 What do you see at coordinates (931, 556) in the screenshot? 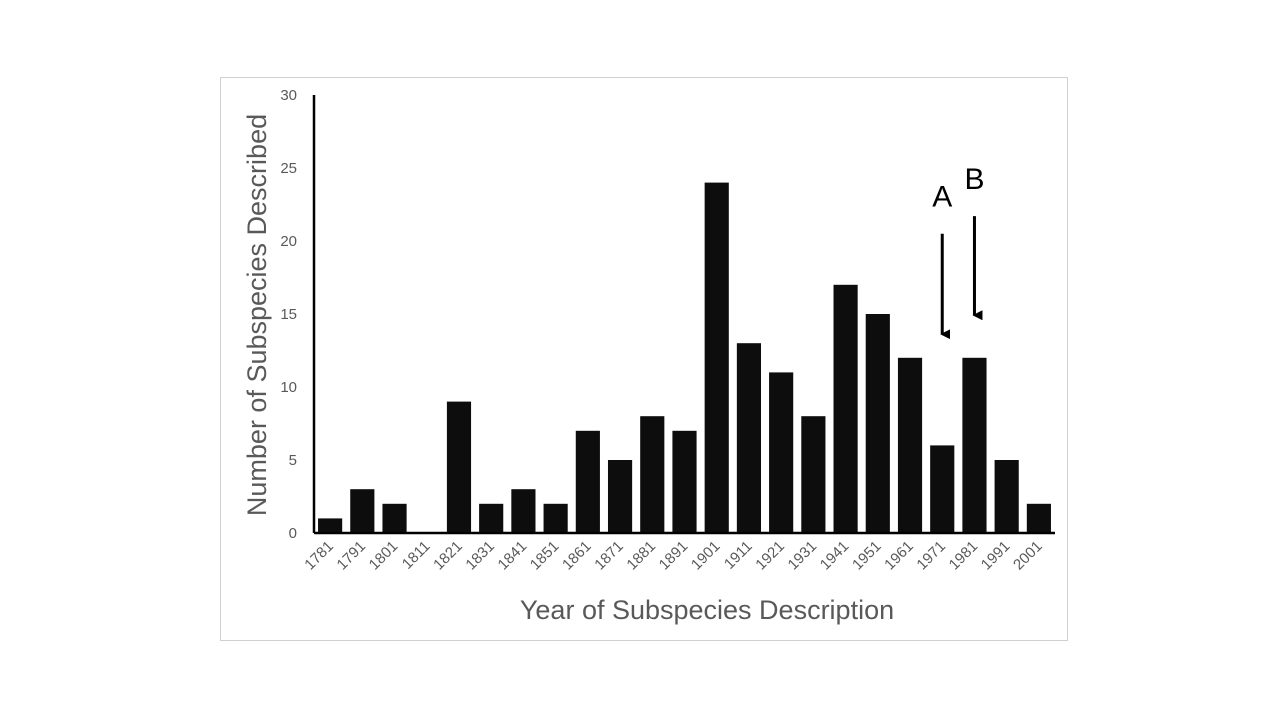
I see `x-tick-label: 1971` at bounding box center [931, 556].